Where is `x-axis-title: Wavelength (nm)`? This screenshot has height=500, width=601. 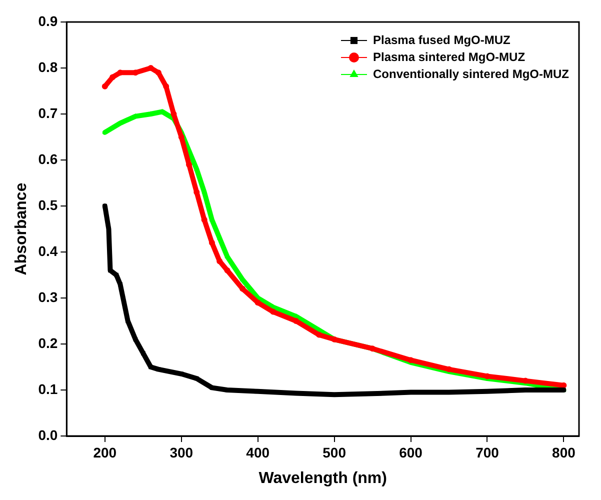 x-axis-title: Wavelength (nm) is located at coordinates (322, 478).